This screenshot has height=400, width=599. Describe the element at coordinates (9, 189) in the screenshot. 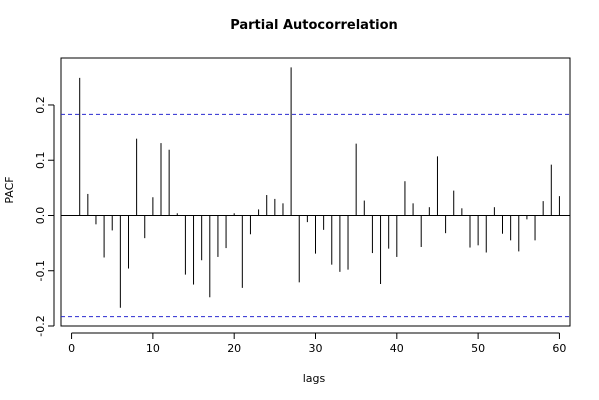

I see `y-axis-label: PACF` at that location.